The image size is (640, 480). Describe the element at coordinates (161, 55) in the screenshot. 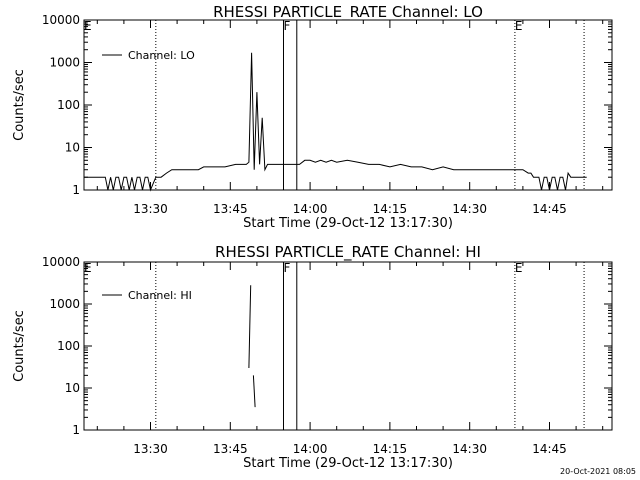

I see `legend-label: Channel: LO` at that location.